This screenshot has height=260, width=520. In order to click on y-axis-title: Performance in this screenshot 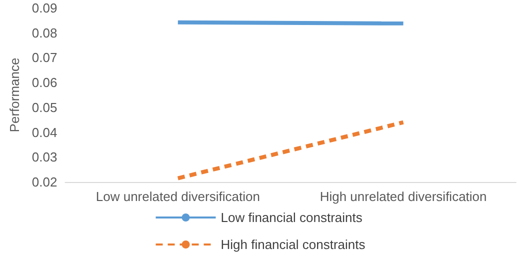, I will do `click(14, 95)`.